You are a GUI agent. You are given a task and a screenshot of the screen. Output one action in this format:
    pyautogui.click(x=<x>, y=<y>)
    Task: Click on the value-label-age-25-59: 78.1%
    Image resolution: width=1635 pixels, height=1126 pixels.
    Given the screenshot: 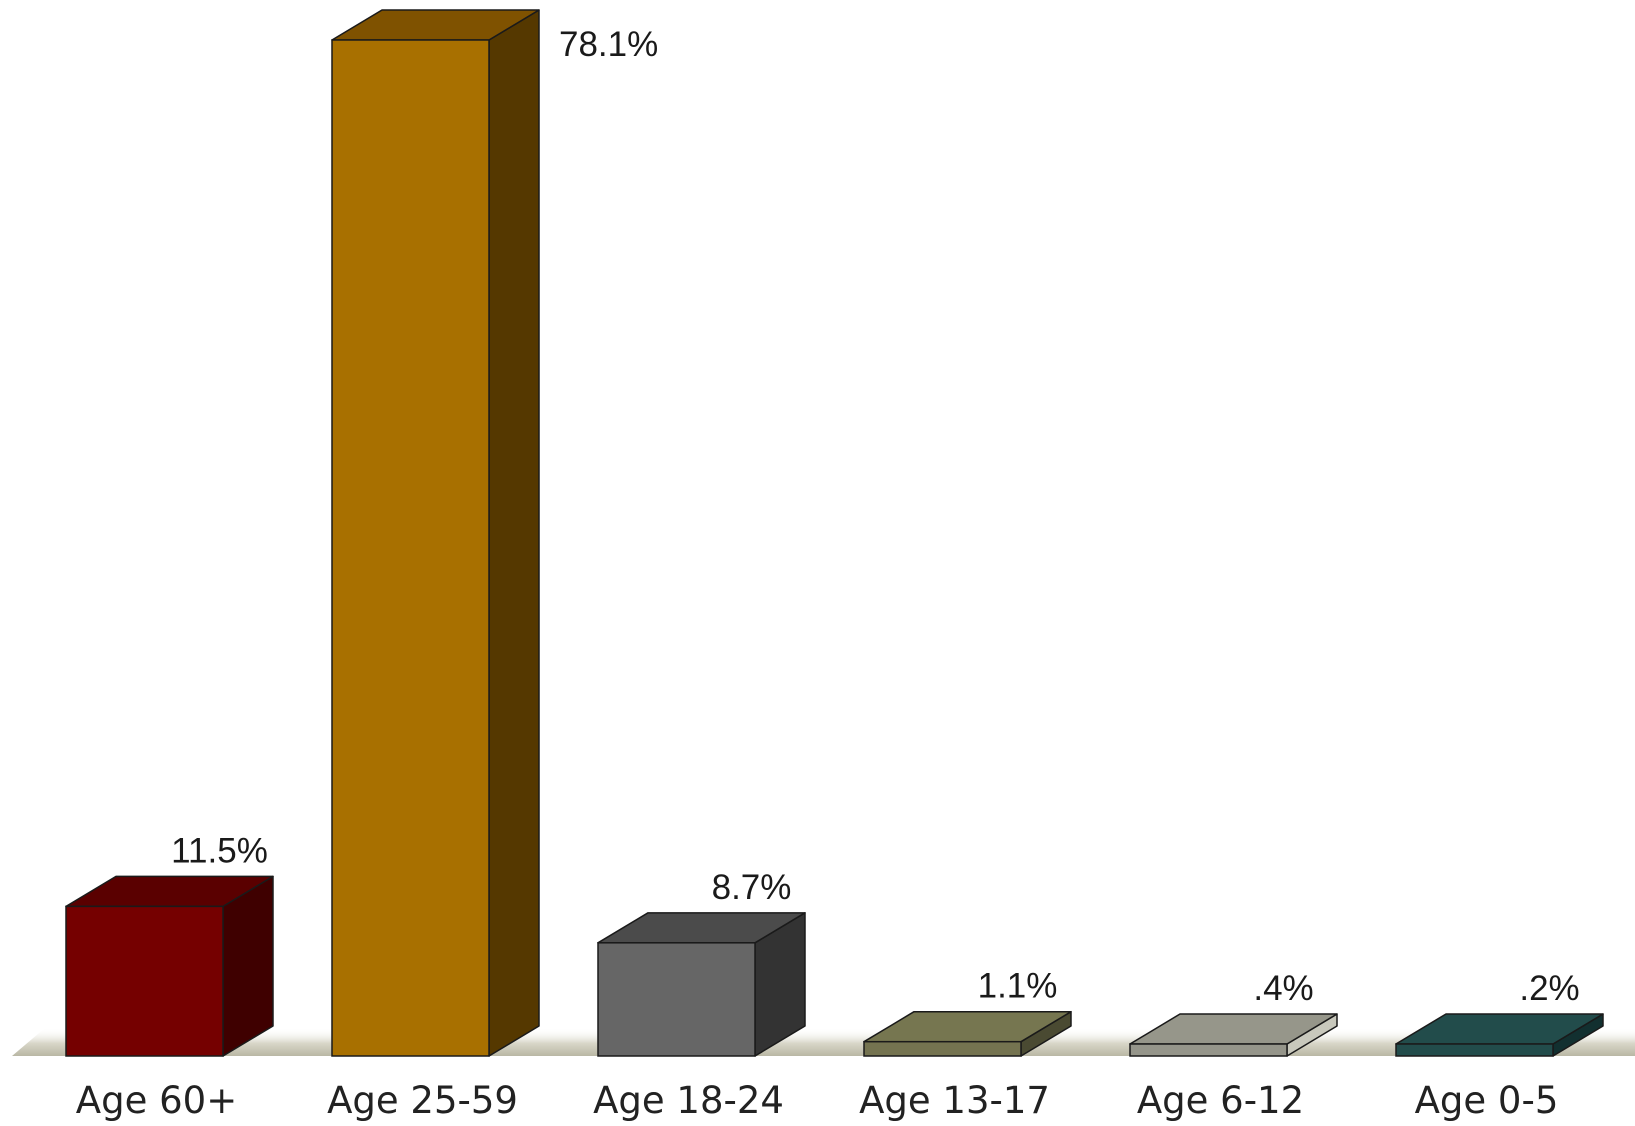 What is the action you would take?
    pyautogui.click(x=608, y=44)
    